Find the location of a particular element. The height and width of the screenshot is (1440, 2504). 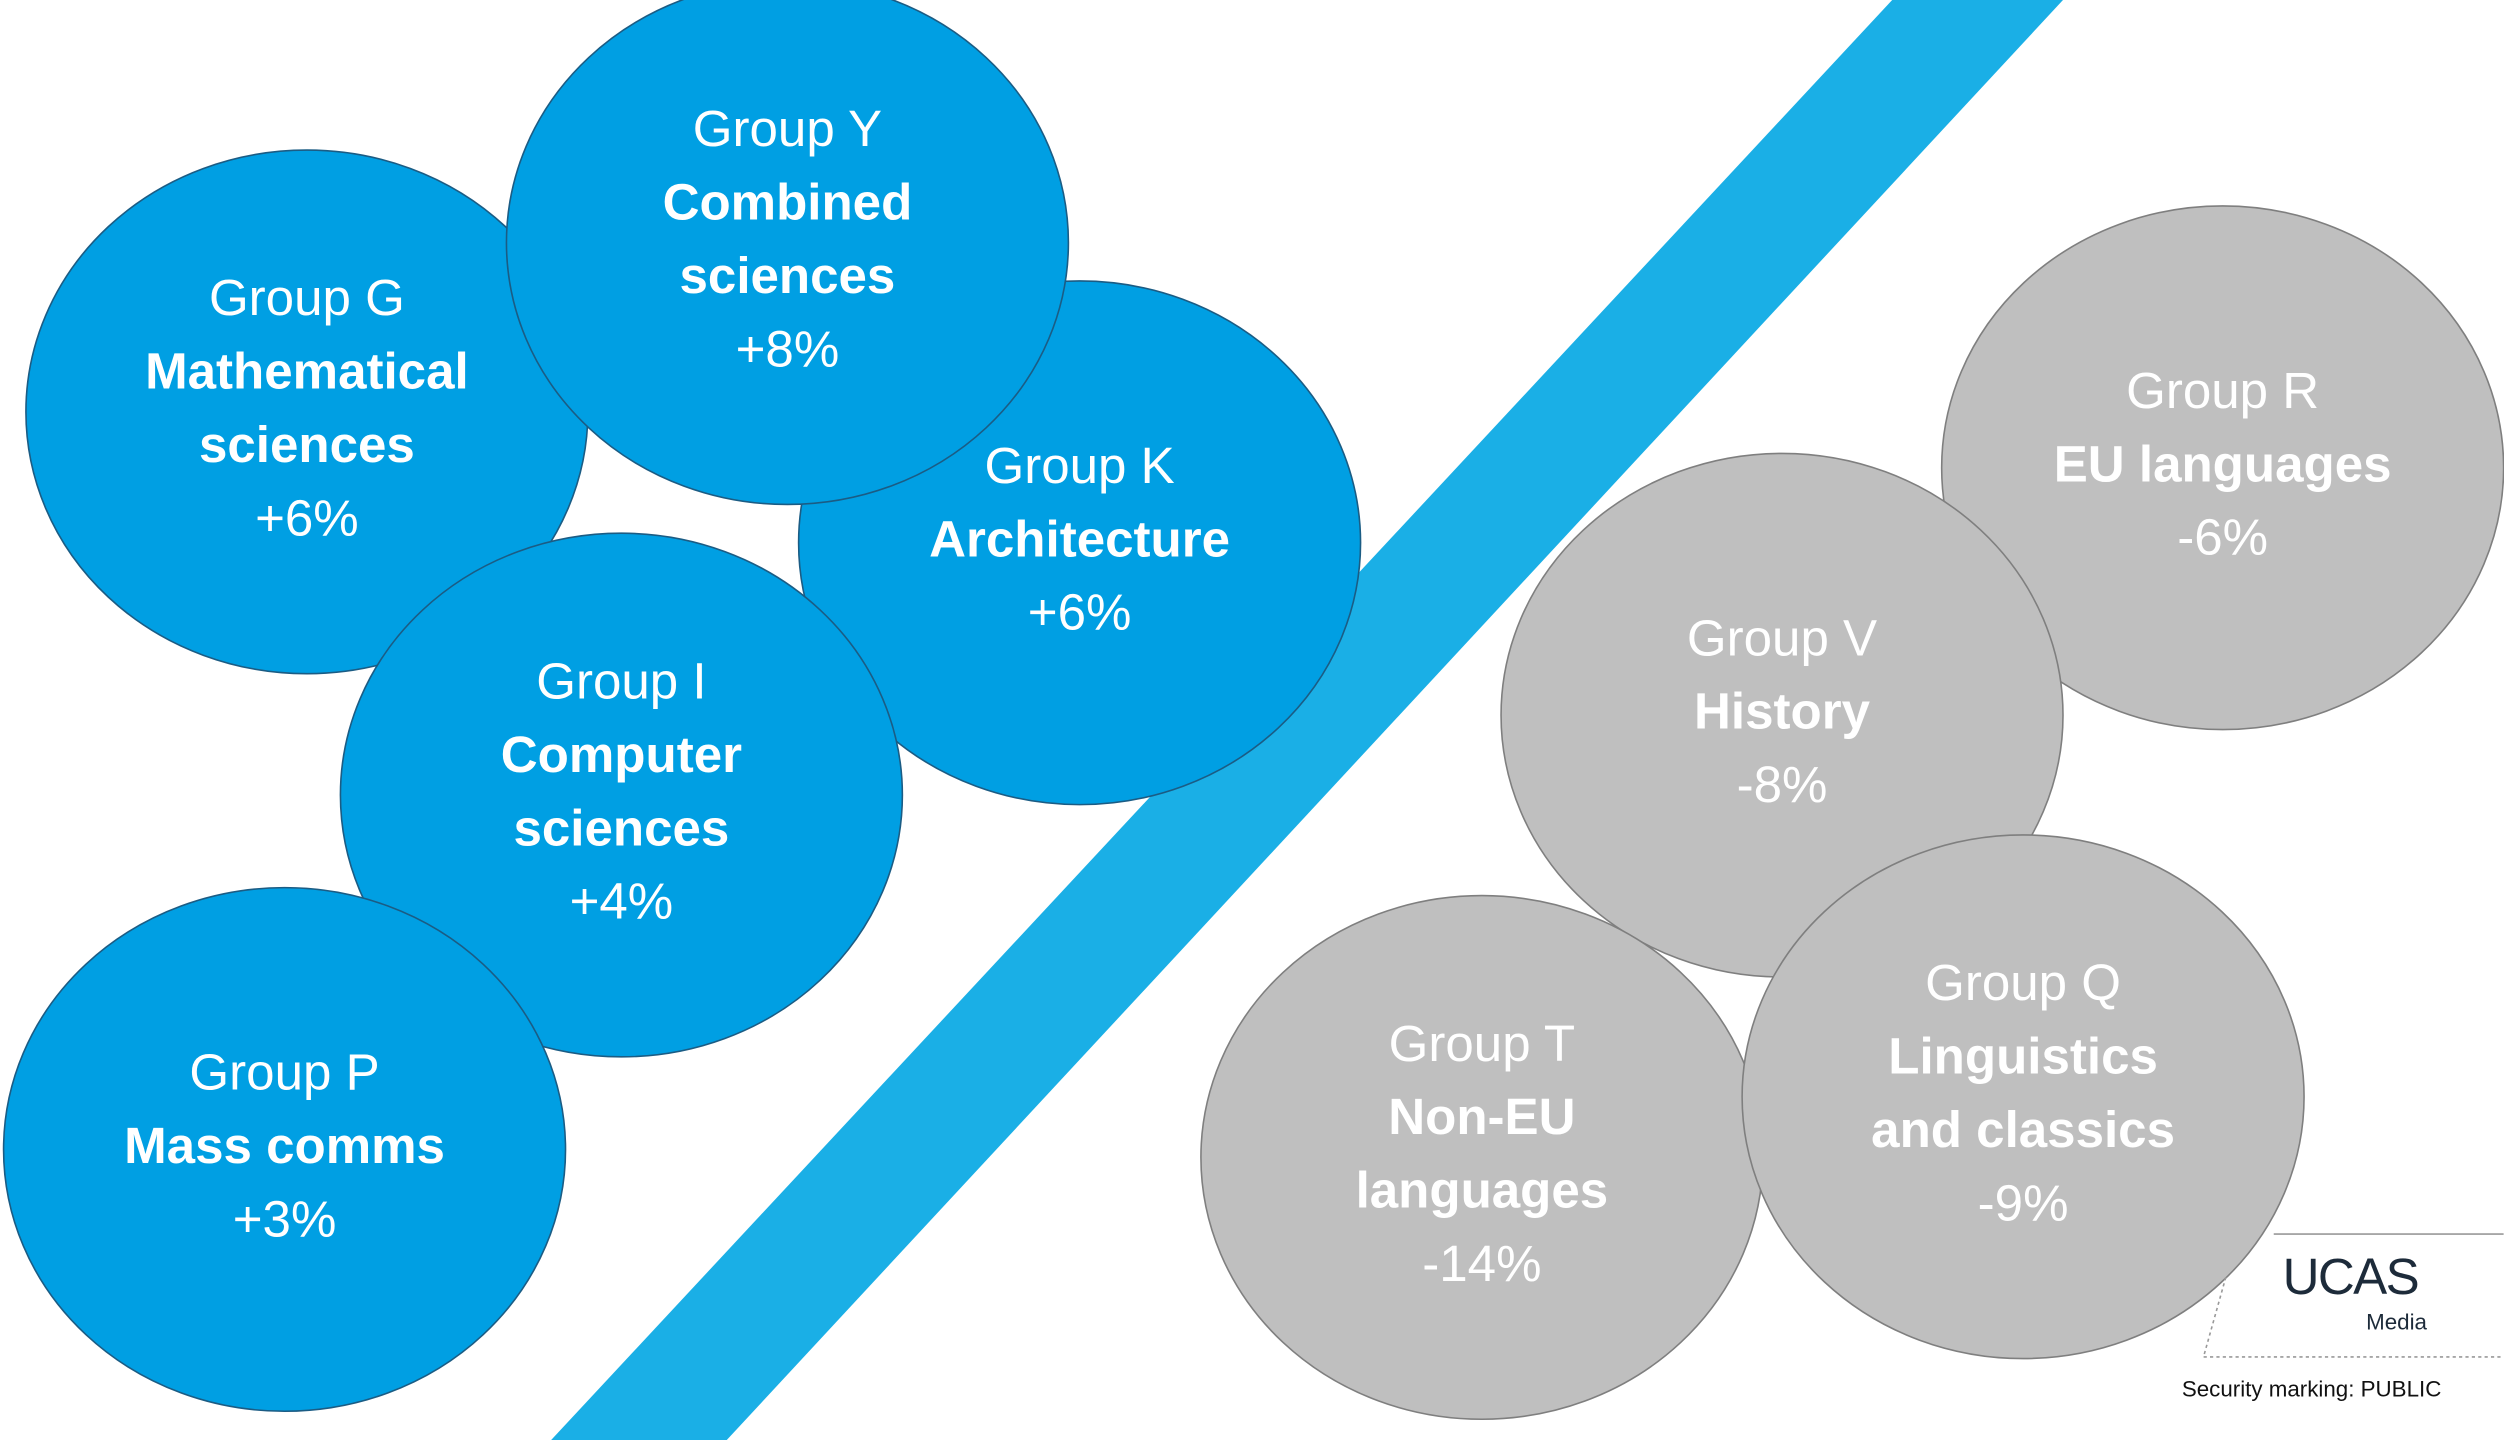

group-label: Group G is located at coordinates (307, 297).